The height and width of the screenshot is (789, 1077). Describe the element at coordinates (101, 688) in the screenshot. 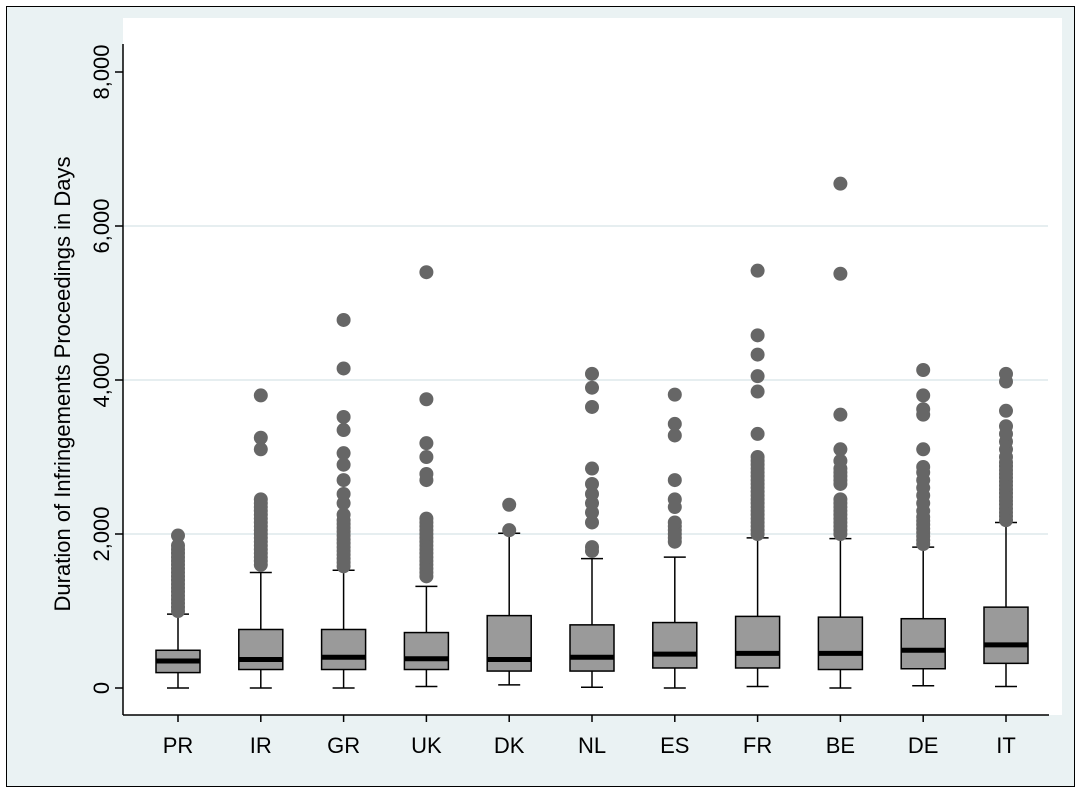

I see `y-tick-label: 0` at that location.